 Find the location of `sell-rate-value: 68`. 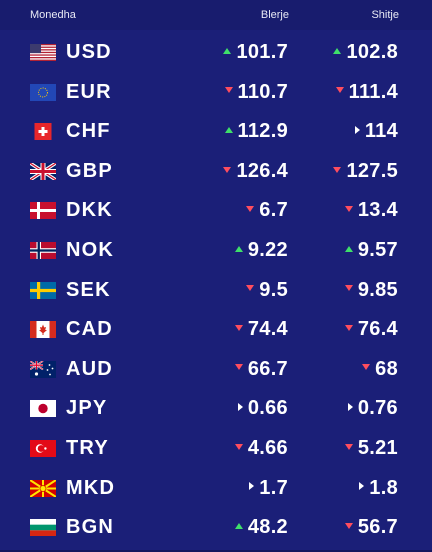

sell-rate-value: 68 is located at coordinates (386, 368).